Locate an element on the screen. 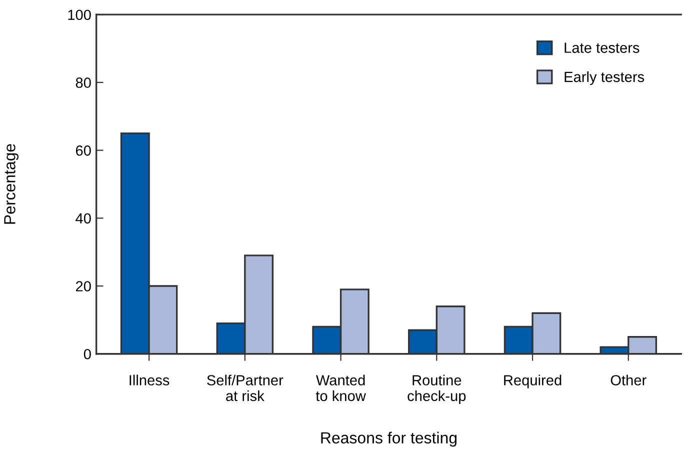 This screenshot has width=688, height=456. x-tick-label: Required is located at coordinates (533, 381).